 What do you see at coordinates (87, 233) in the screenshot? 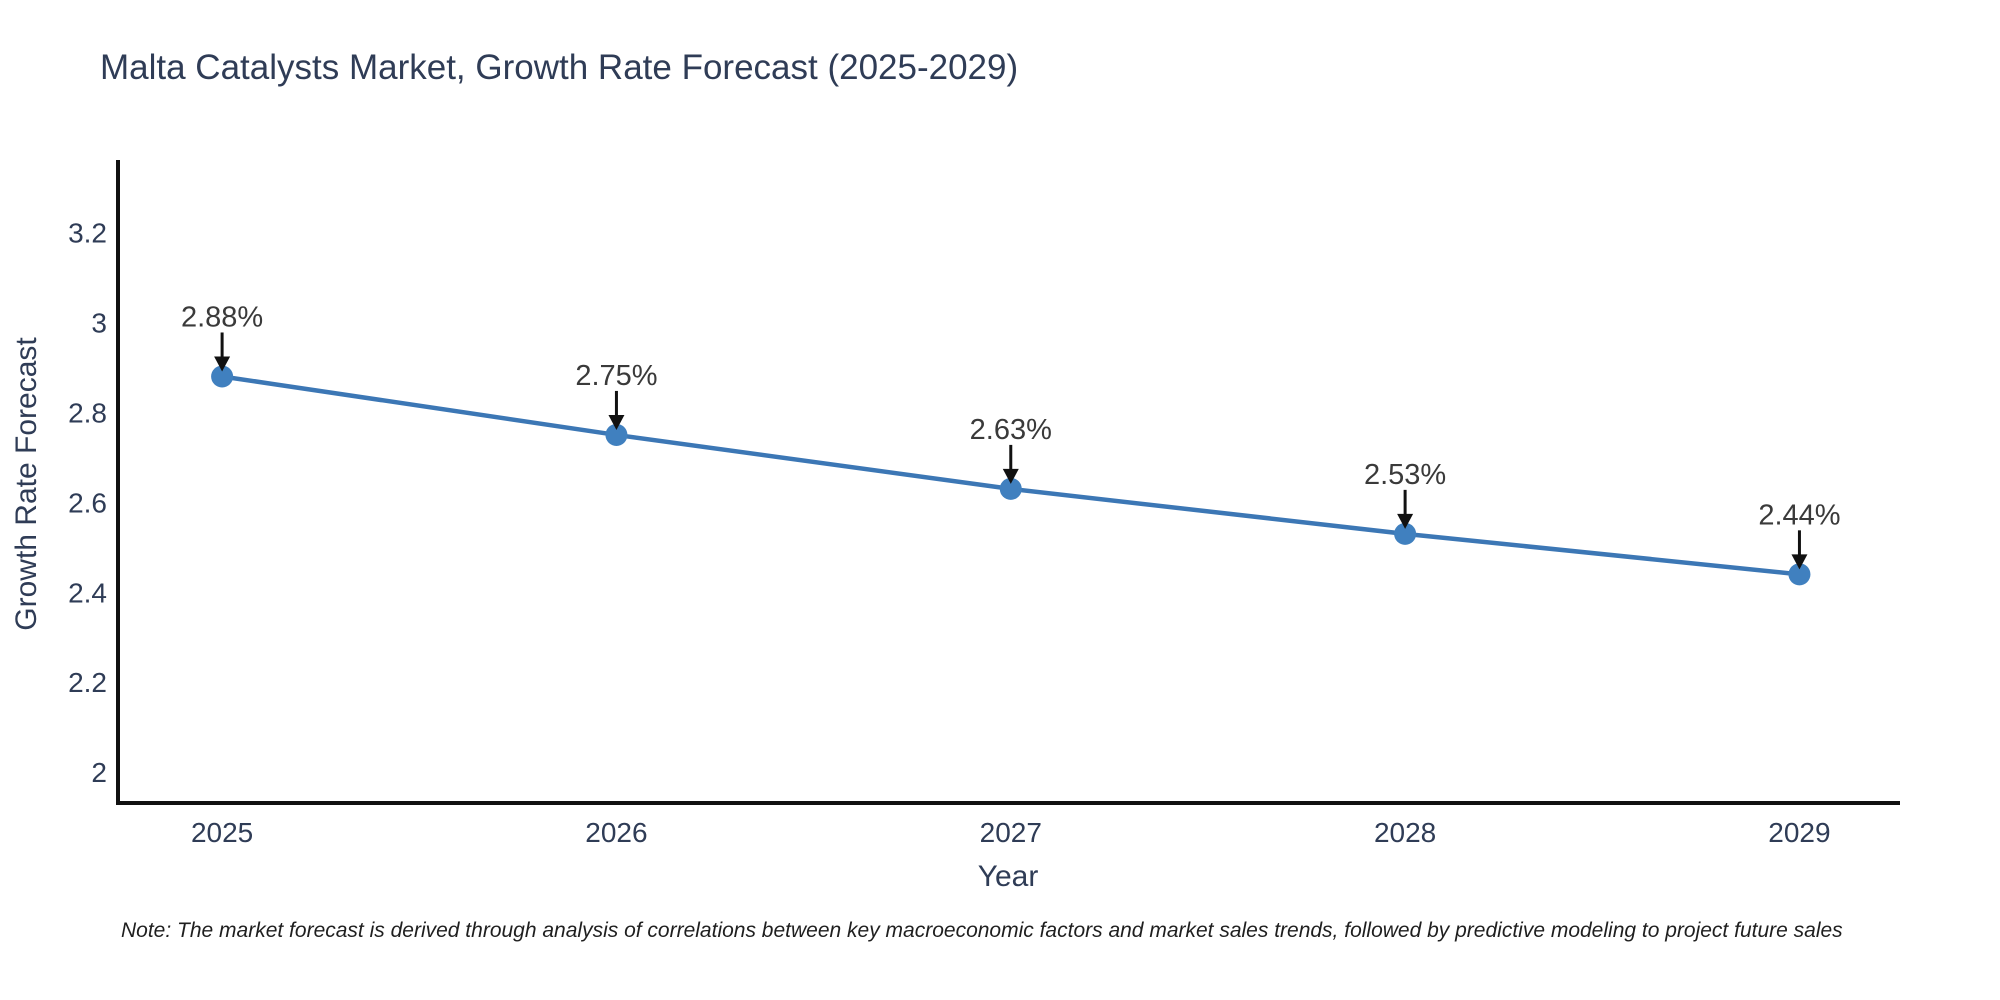
I see `y-tick-label: 3.2` at bounding box center [87, 233].